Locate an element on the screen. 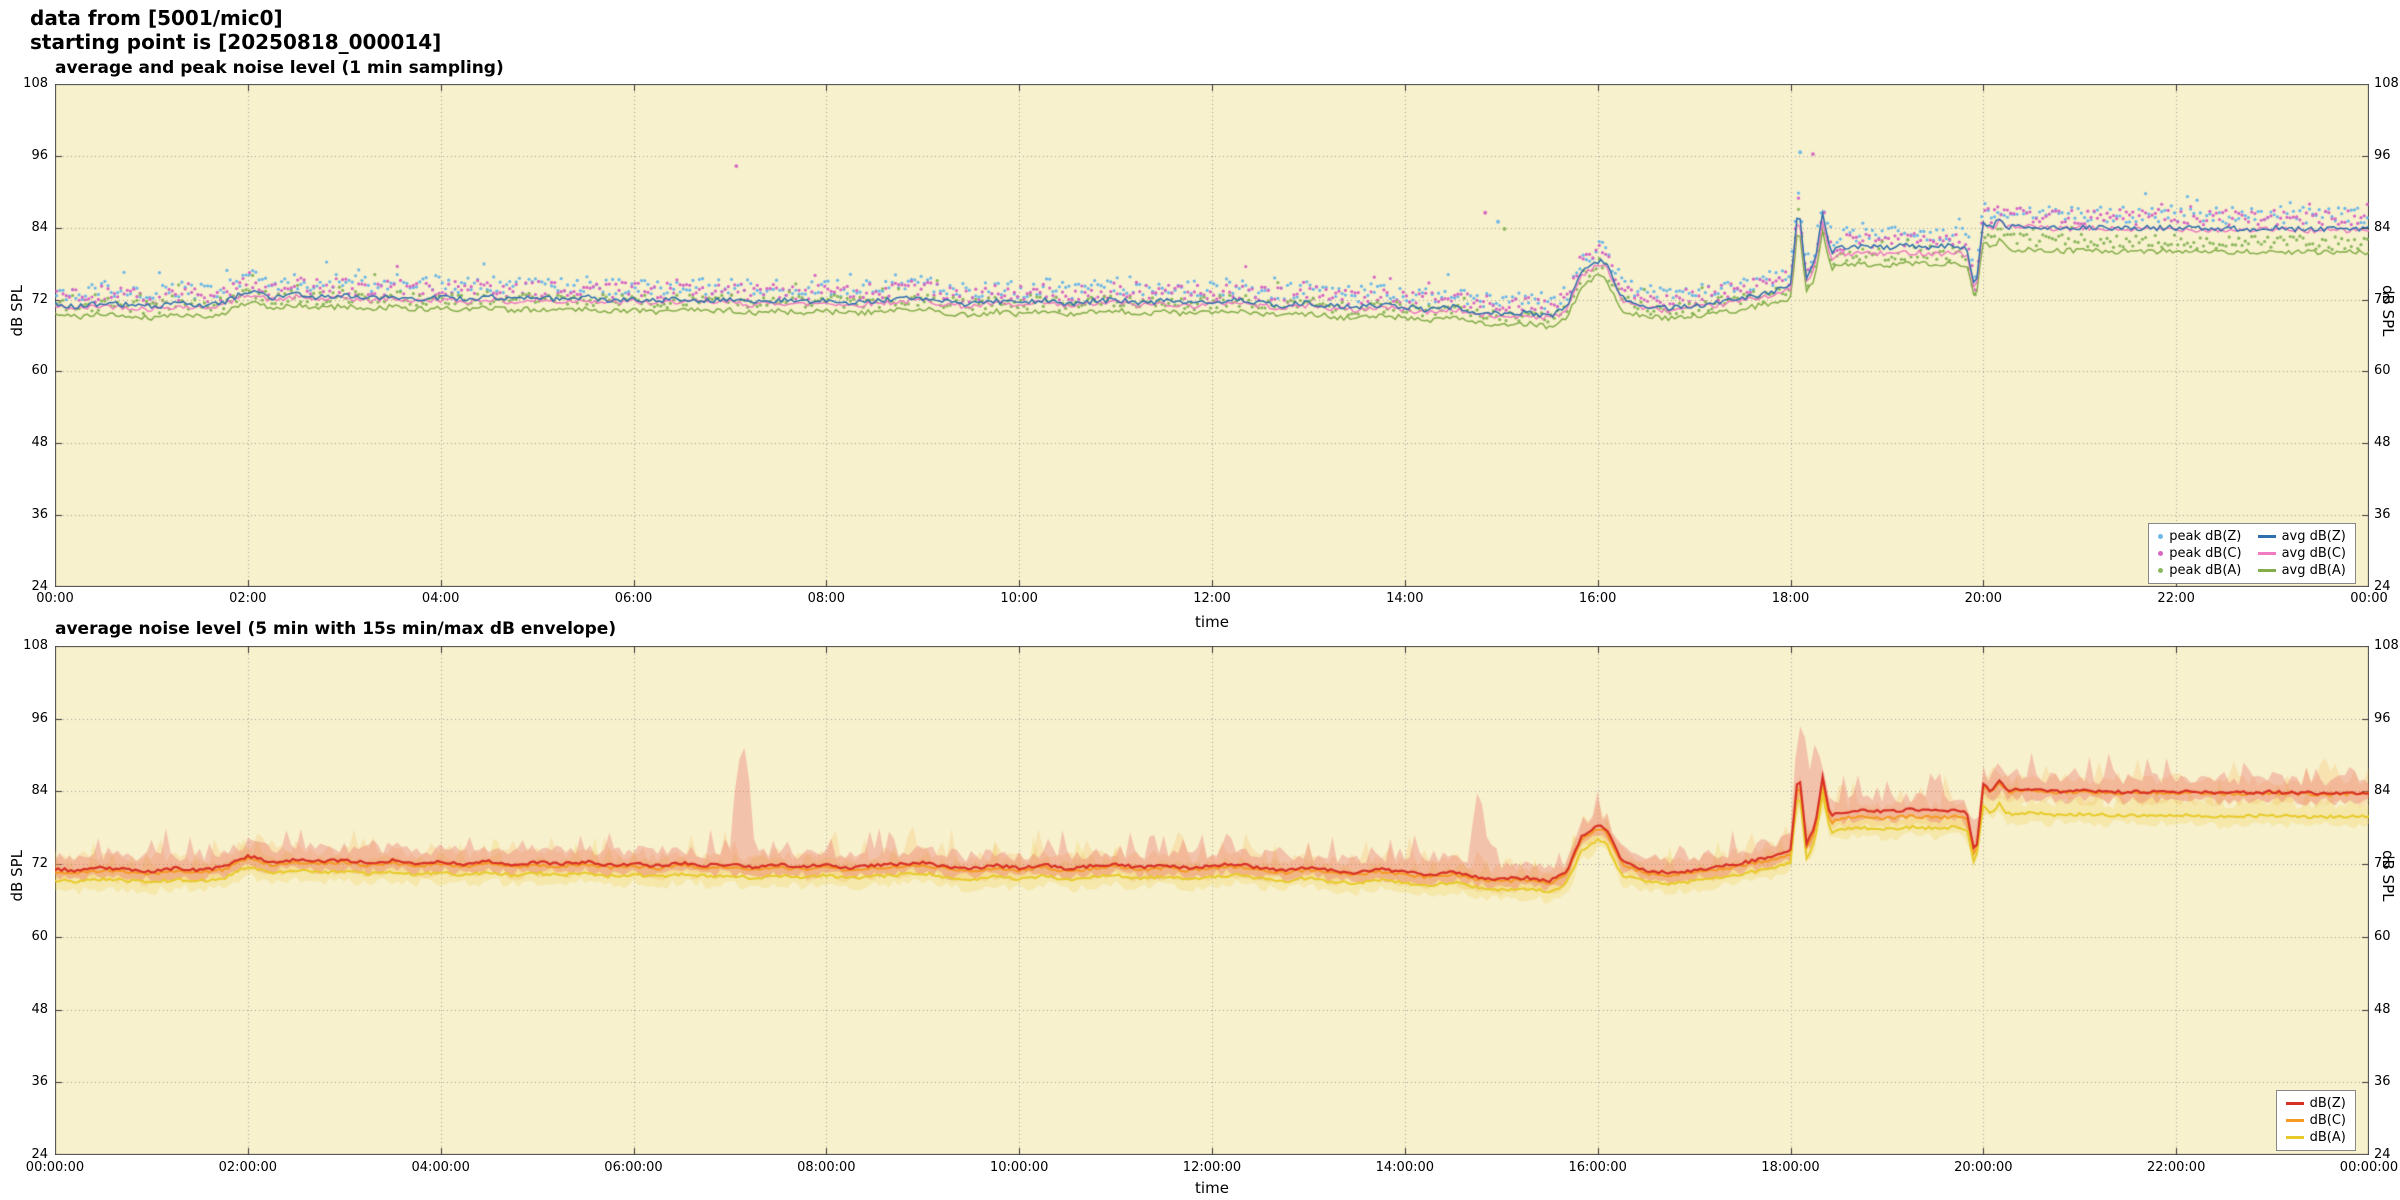 The height and width of the screenshot is (1200, 2400). legend-entry: dB(C) is located at coordinates (2315, 1120).